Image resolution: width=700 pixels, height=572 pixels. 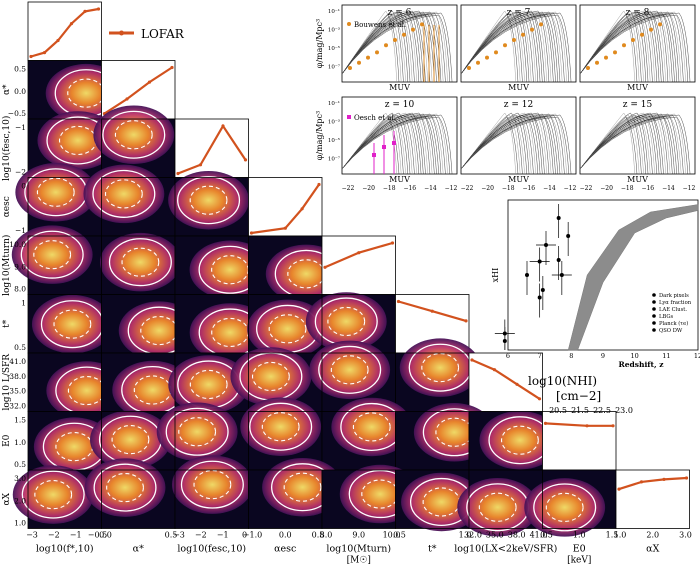 What do you see at coordinates (7, 440) in the screenshot?
I see `y-axis-label: E0` at bounding box center [7, 440].